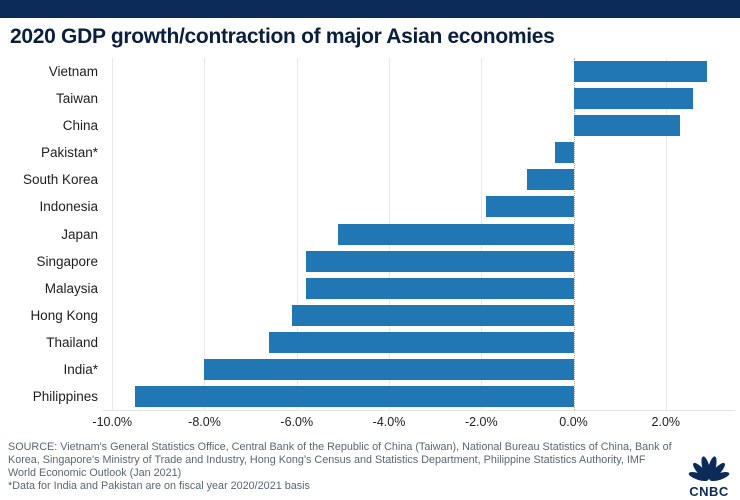  I want to click on bar-india, so click(389, 369).